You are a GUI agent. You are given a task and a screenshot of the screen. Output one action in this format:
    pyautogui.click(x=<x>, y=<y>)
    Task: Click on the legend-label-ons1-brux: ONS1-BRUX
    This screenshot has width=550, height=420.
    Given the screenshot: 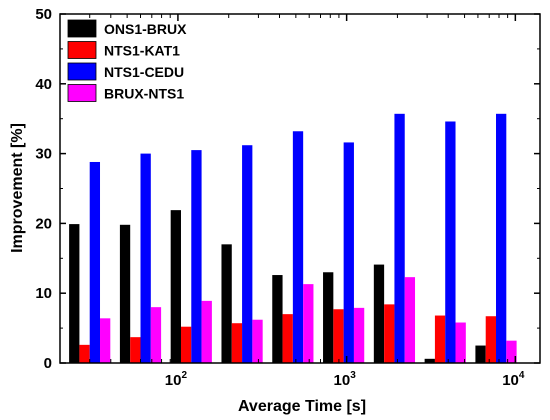 What is the action you would take?
    pyautogui.click(x=145, y=29)
    